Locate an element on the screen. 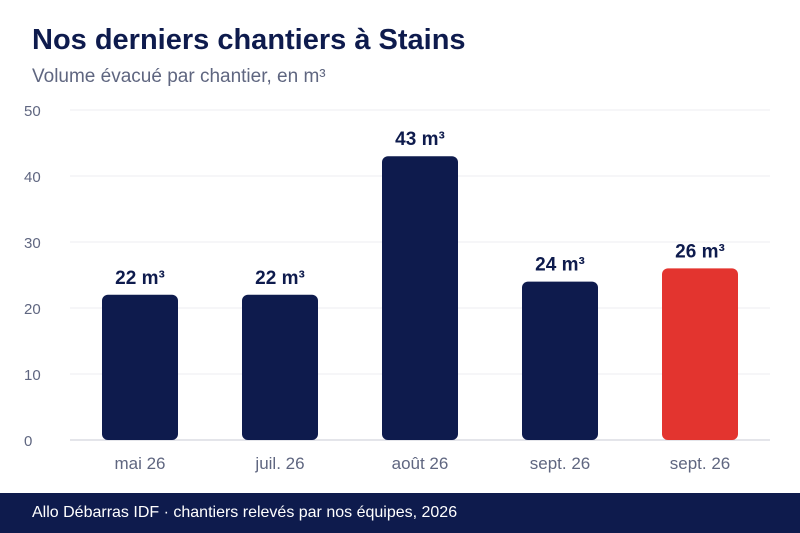 This screenshot has width=800, height=533. data-label: 26 m³ is located at coordinates (700, 251).